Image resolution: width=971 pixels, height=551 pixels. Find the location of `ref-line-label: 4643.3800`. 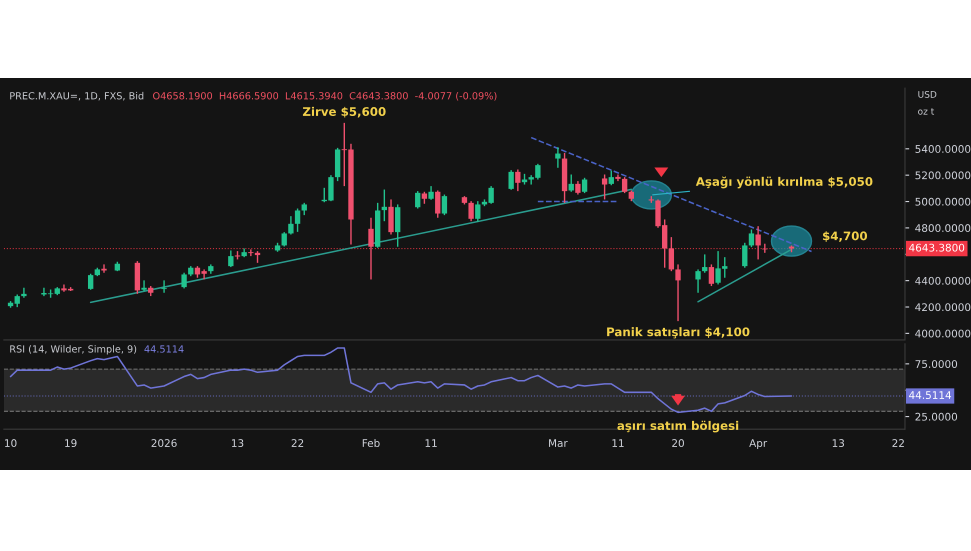

ref-line-label: 4643.3800 is located at coordinates (936, 248).